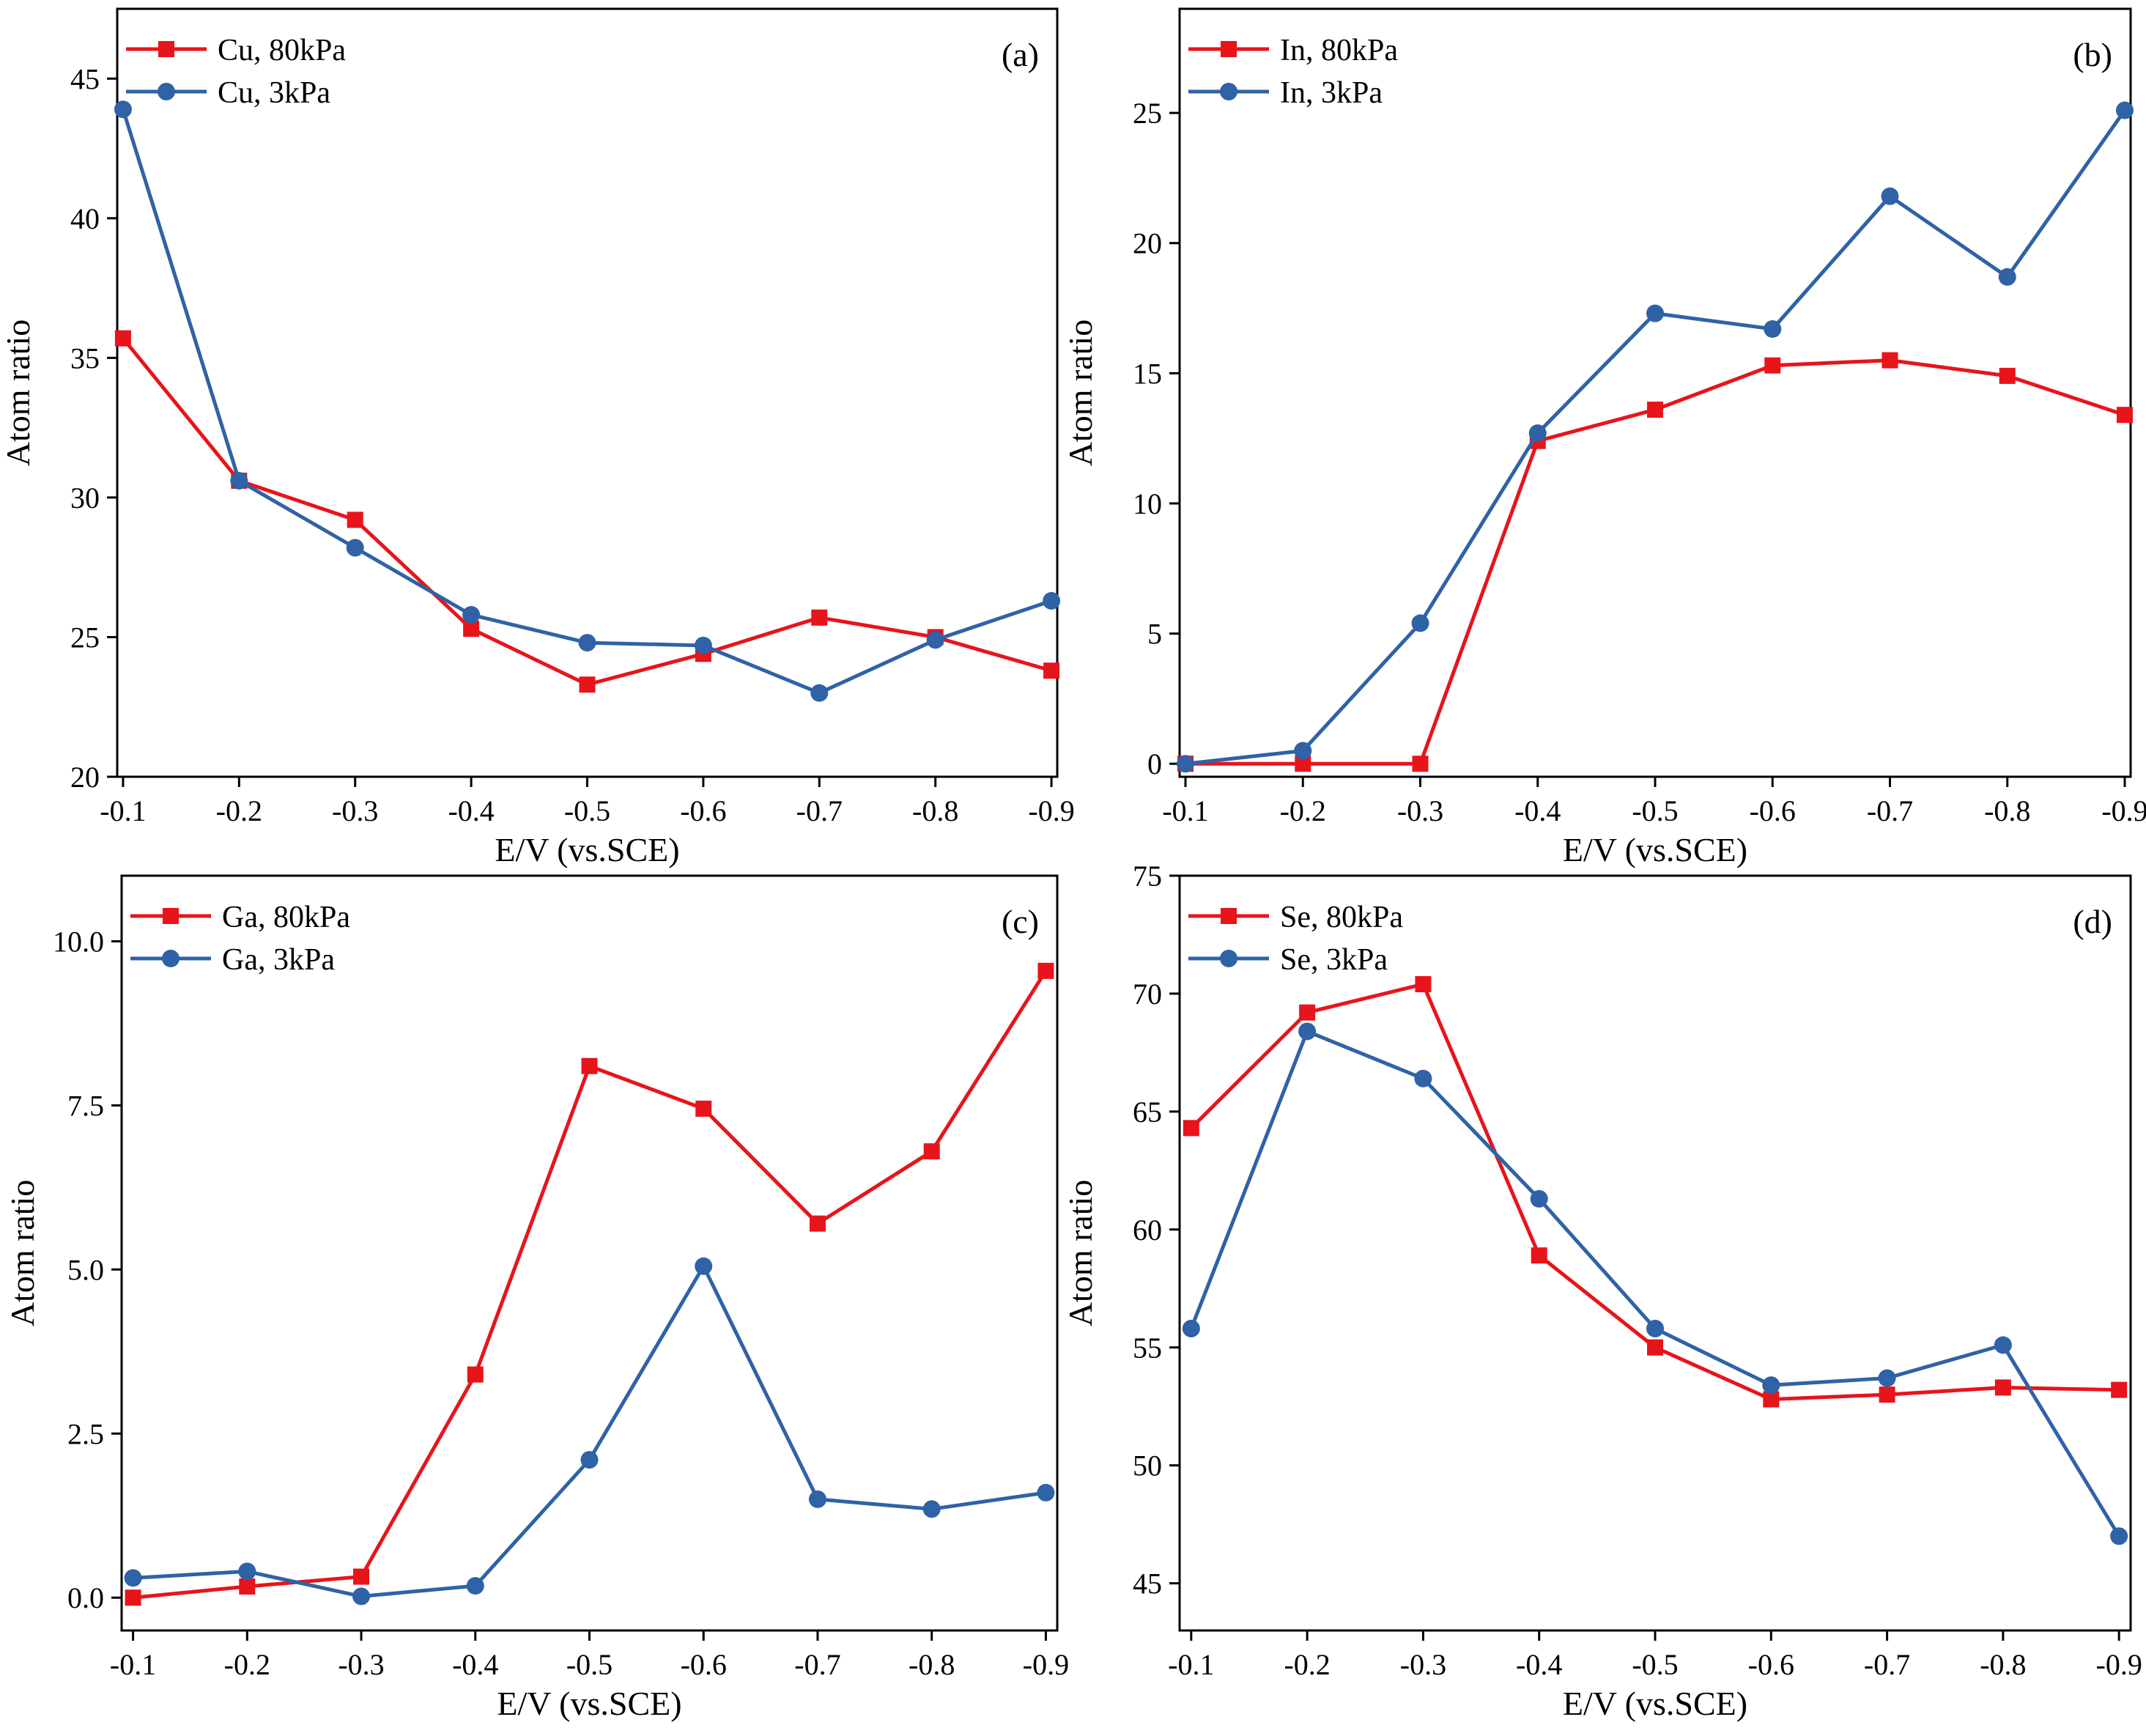 This screenshot has height=1736, width=2146. I want to click on panel-label: (a), so click(1020, 54).